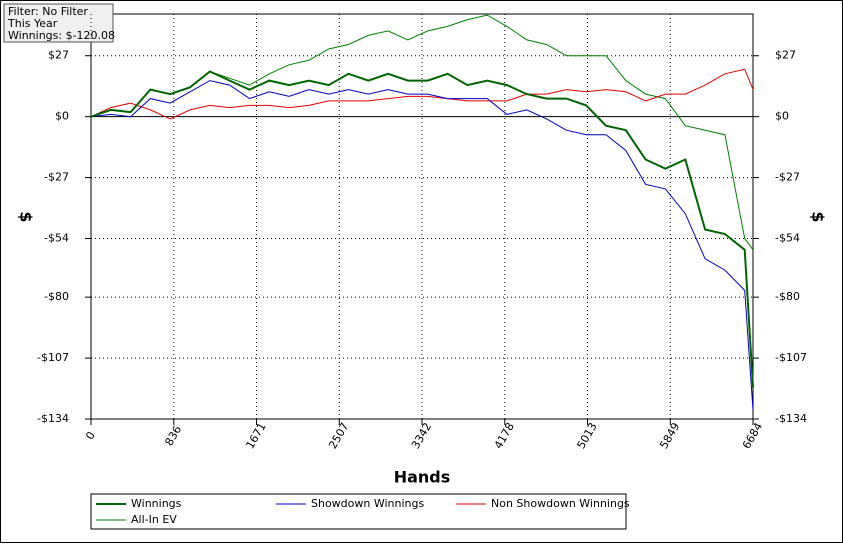 The height and width of the screenshot is (547, 843). What do you see at coordinates (787, 177) in the screenshot?
I see `y2-tick-label: -$27` at bounding box center [787, 177].